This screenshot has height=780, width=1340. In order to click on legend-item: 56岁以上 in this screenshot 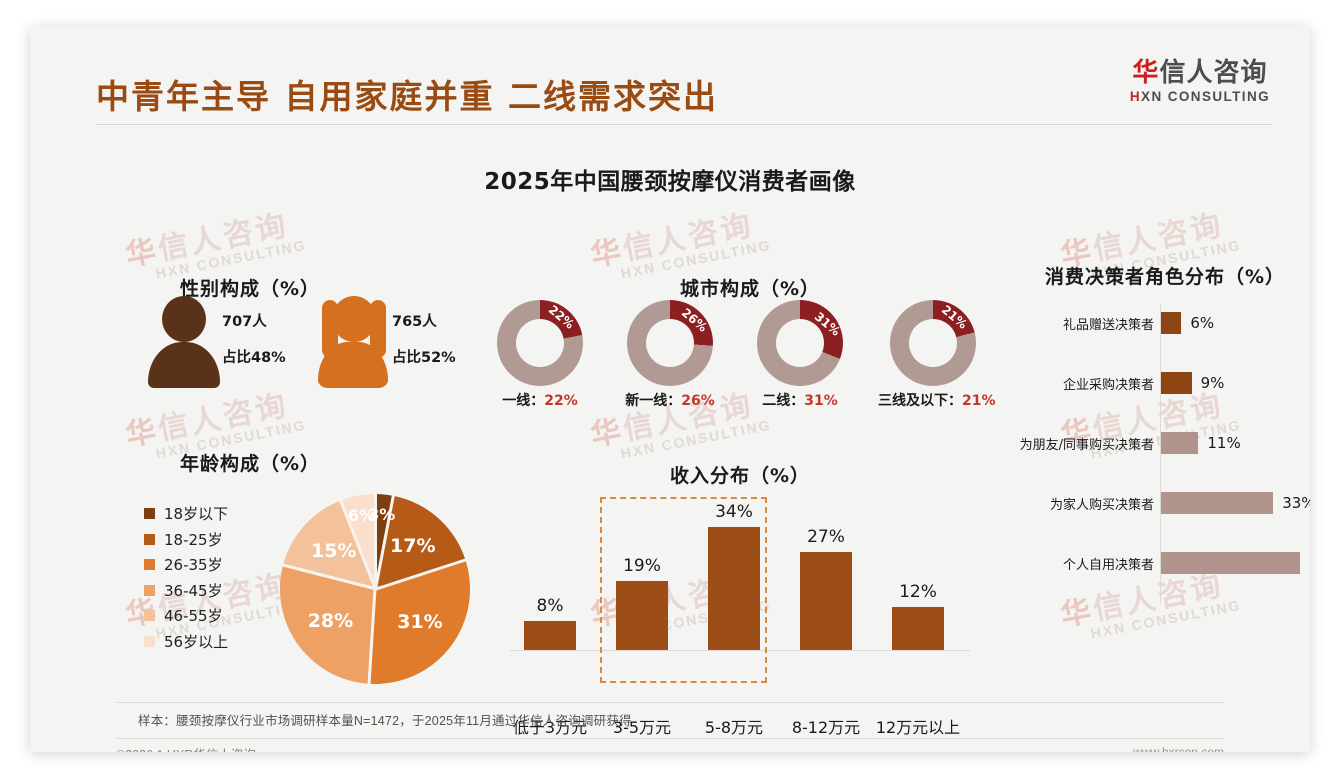, I will do `click(186, 642)`.